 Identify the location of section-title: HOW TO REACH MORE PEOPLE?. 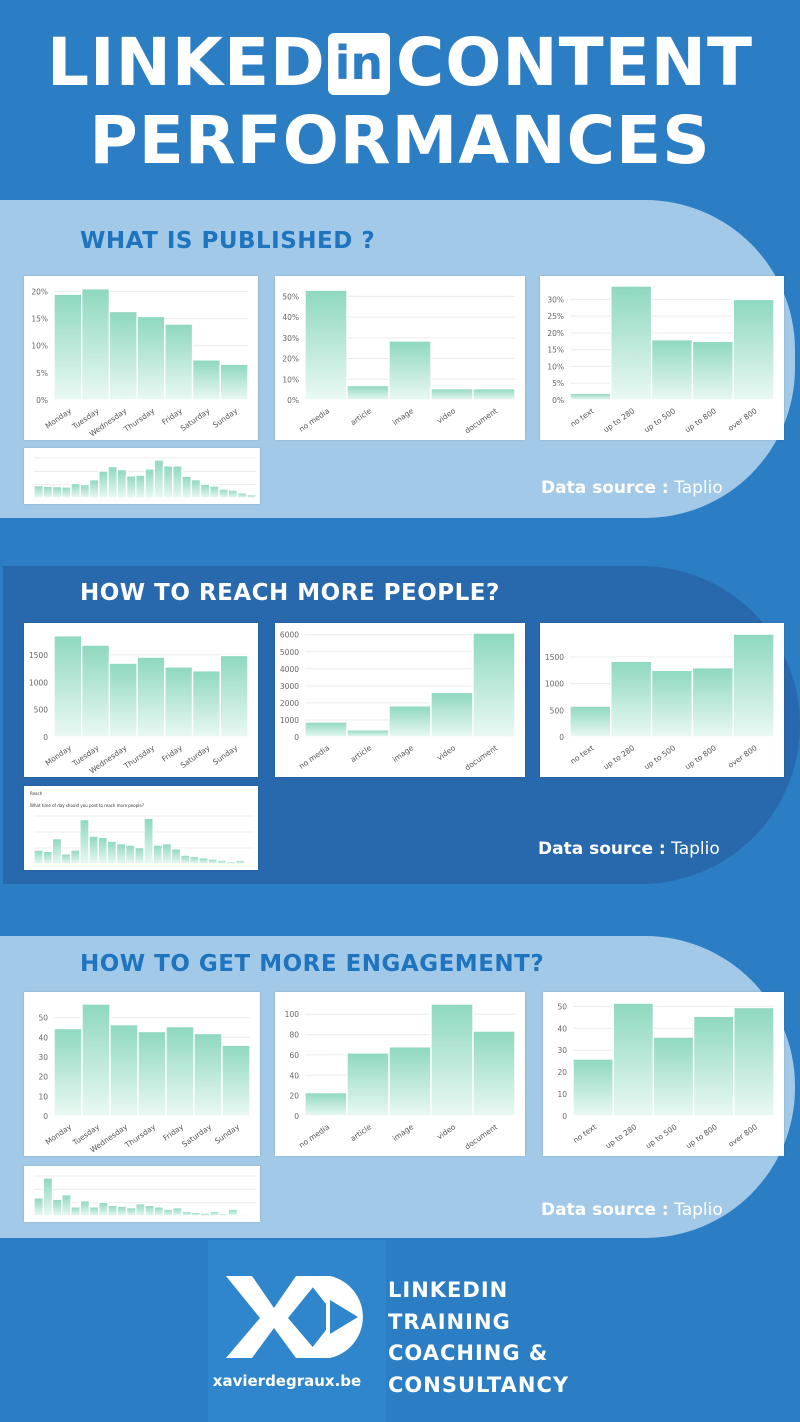
(290, 593).